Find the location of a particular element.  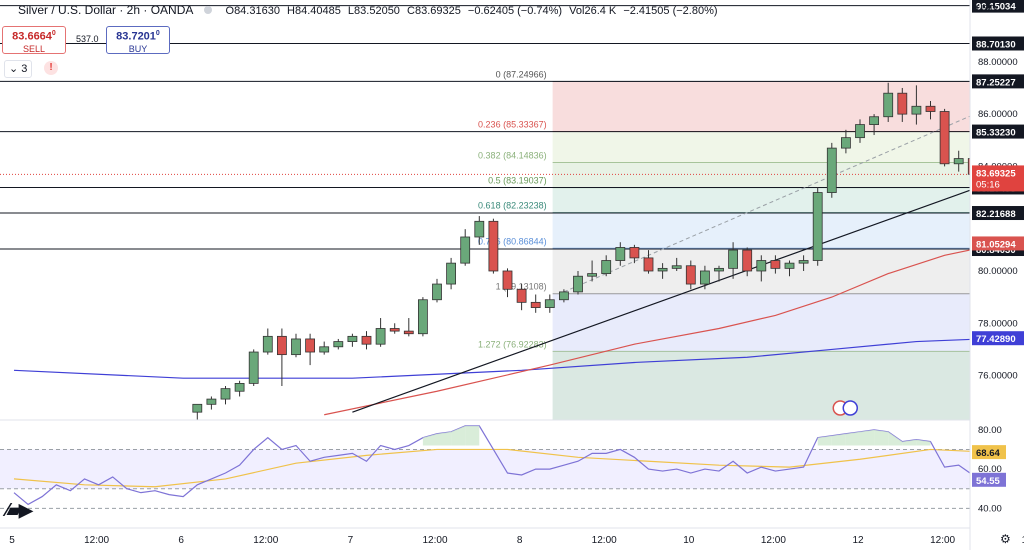

spread-value: 537.0 is located at coordinates (87, 39).